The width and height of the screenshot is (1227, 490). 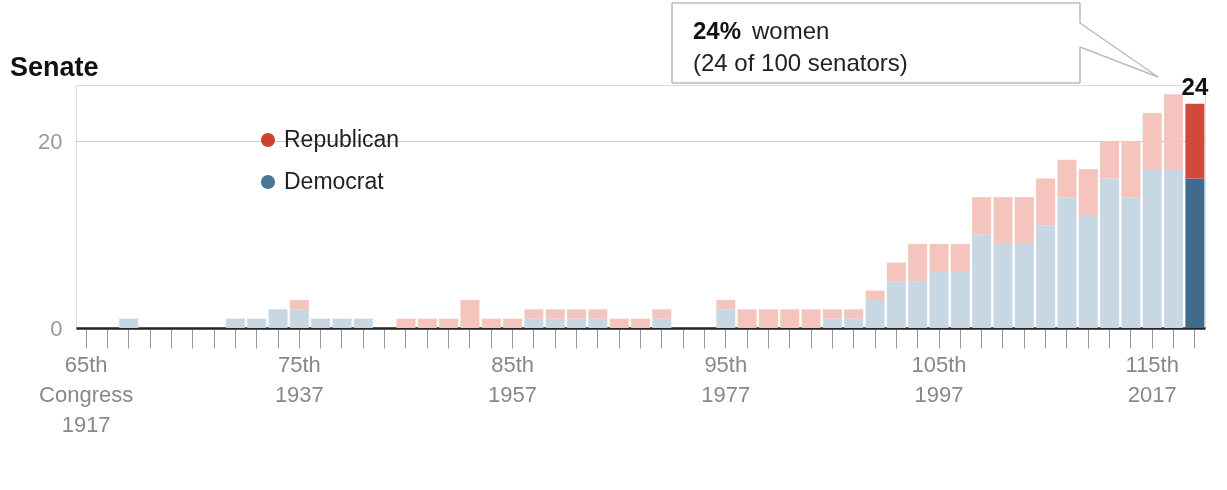 I want to click on x-tick-label: 115th 2017, so click(x=1152, y=379).